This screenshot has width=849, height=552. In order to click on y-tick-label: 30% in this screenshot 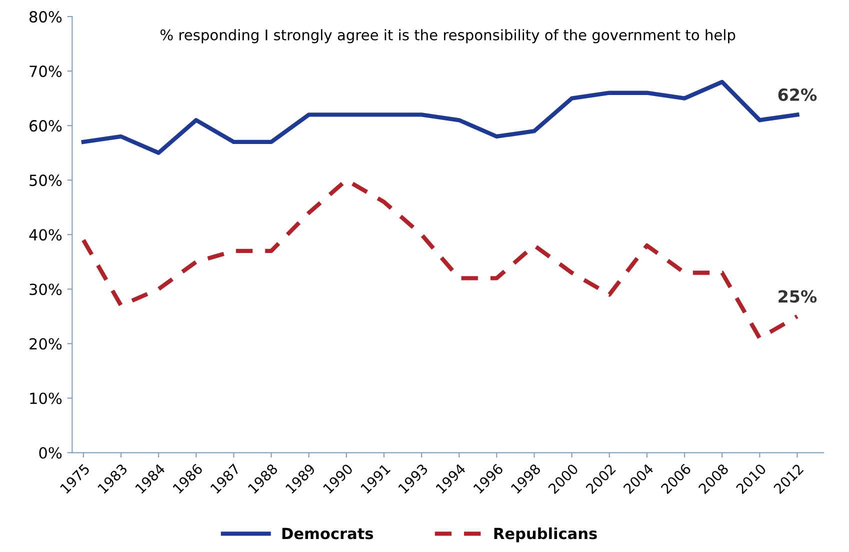, I will do `click(46, 290)`.